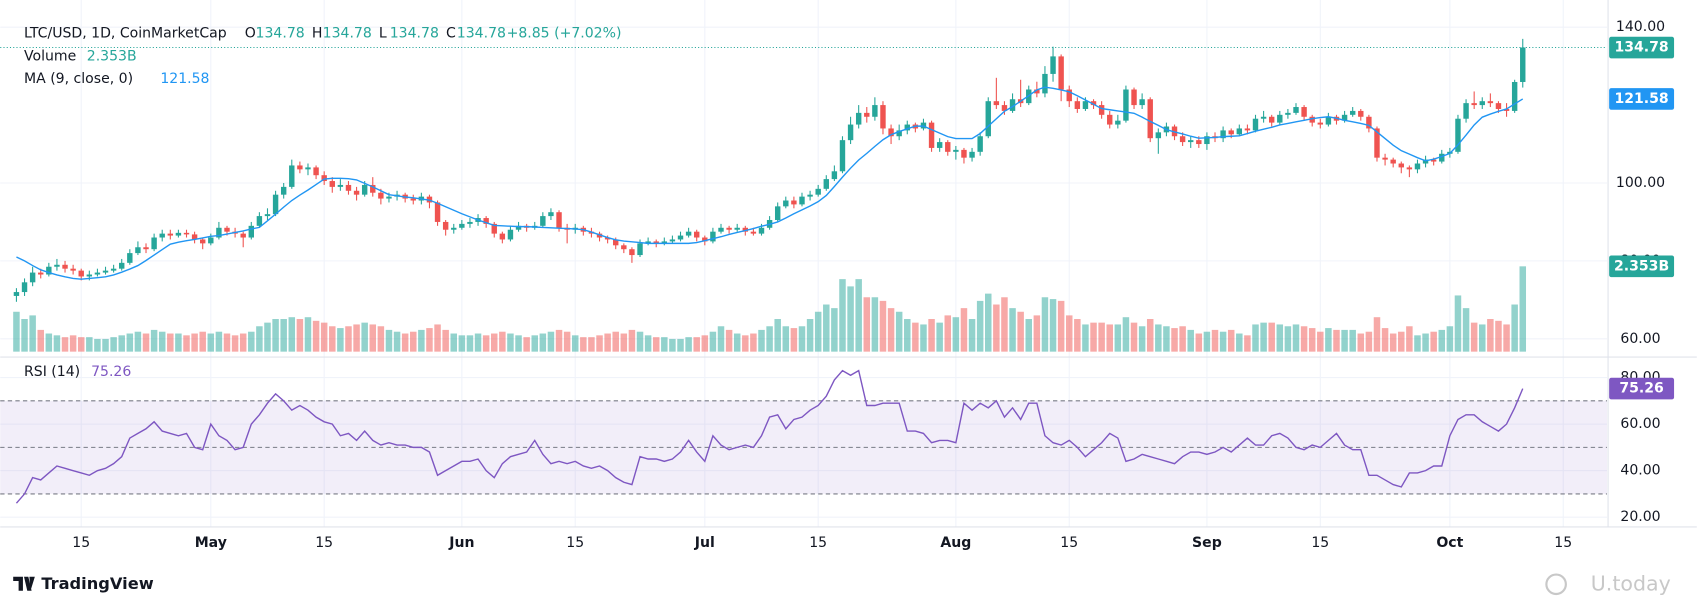  What do you see at coordinates (461, 543) in the screenshot?
I see `x-tick-label: Jun` at bounding box center [461, 543].